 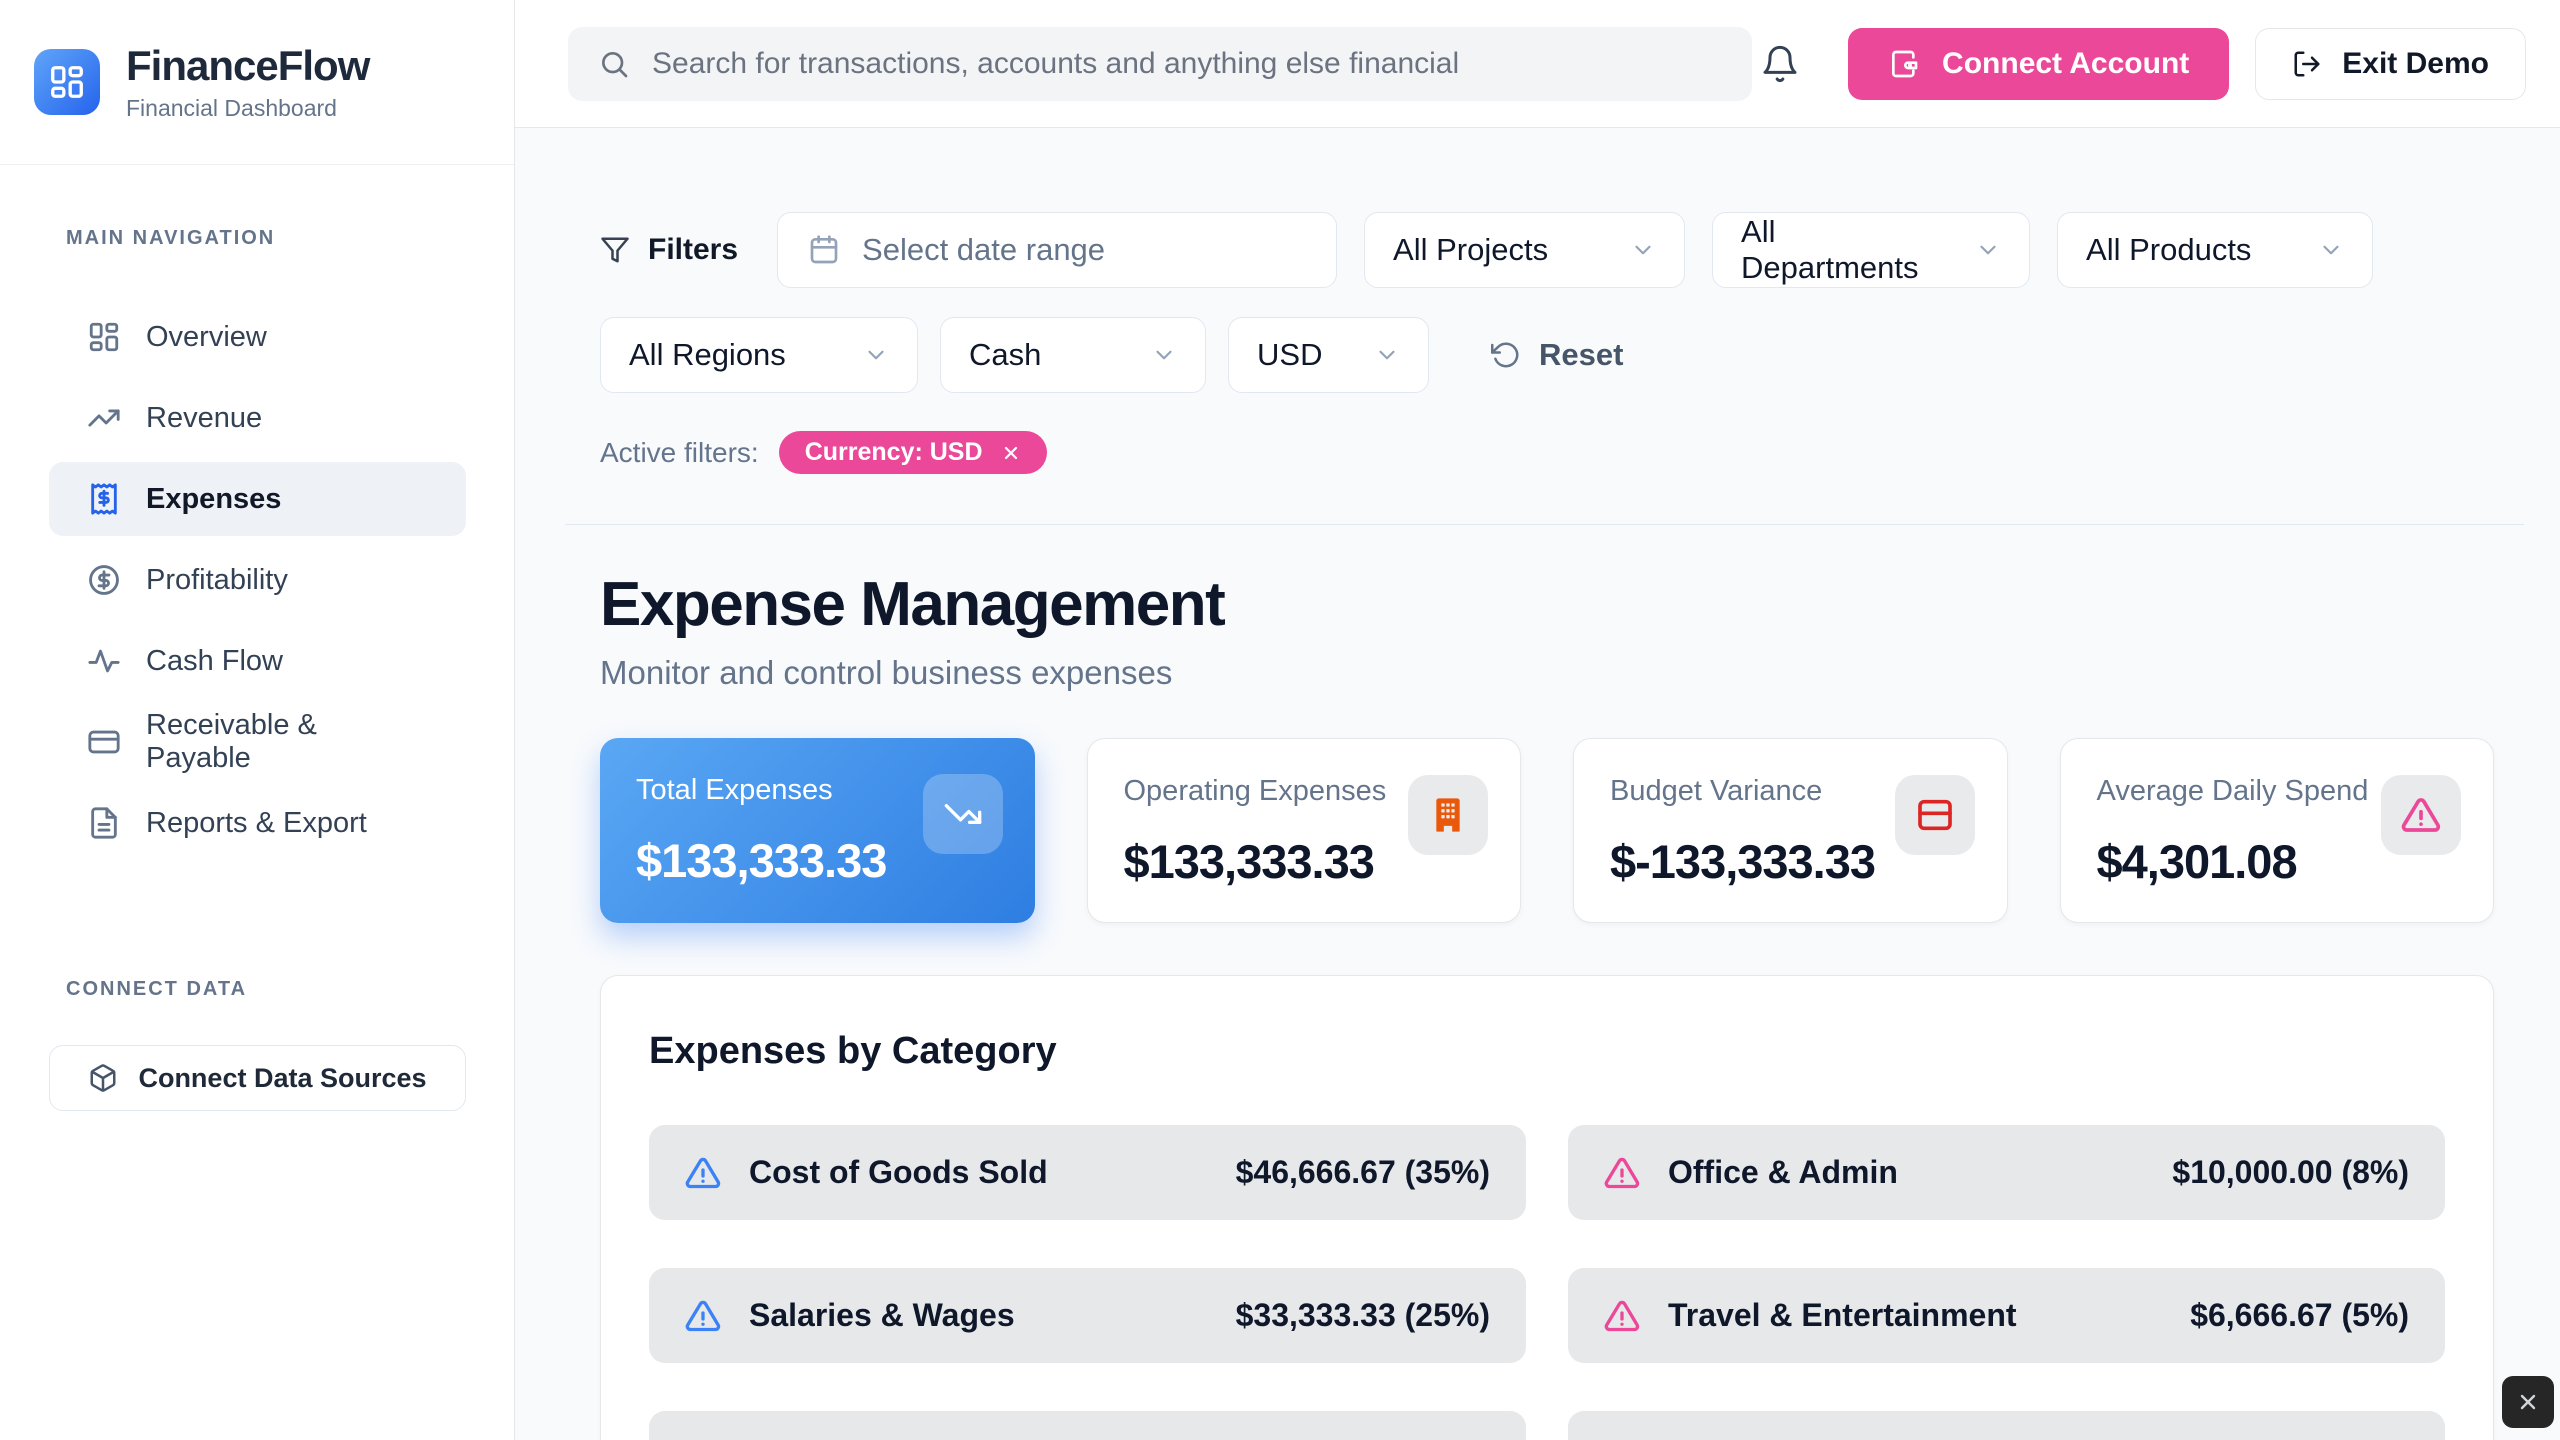 What do you see at coordinates (248, 65) in the screenshot?
I see `app-title: FinanceFlow` at bounding box center [248, 65].